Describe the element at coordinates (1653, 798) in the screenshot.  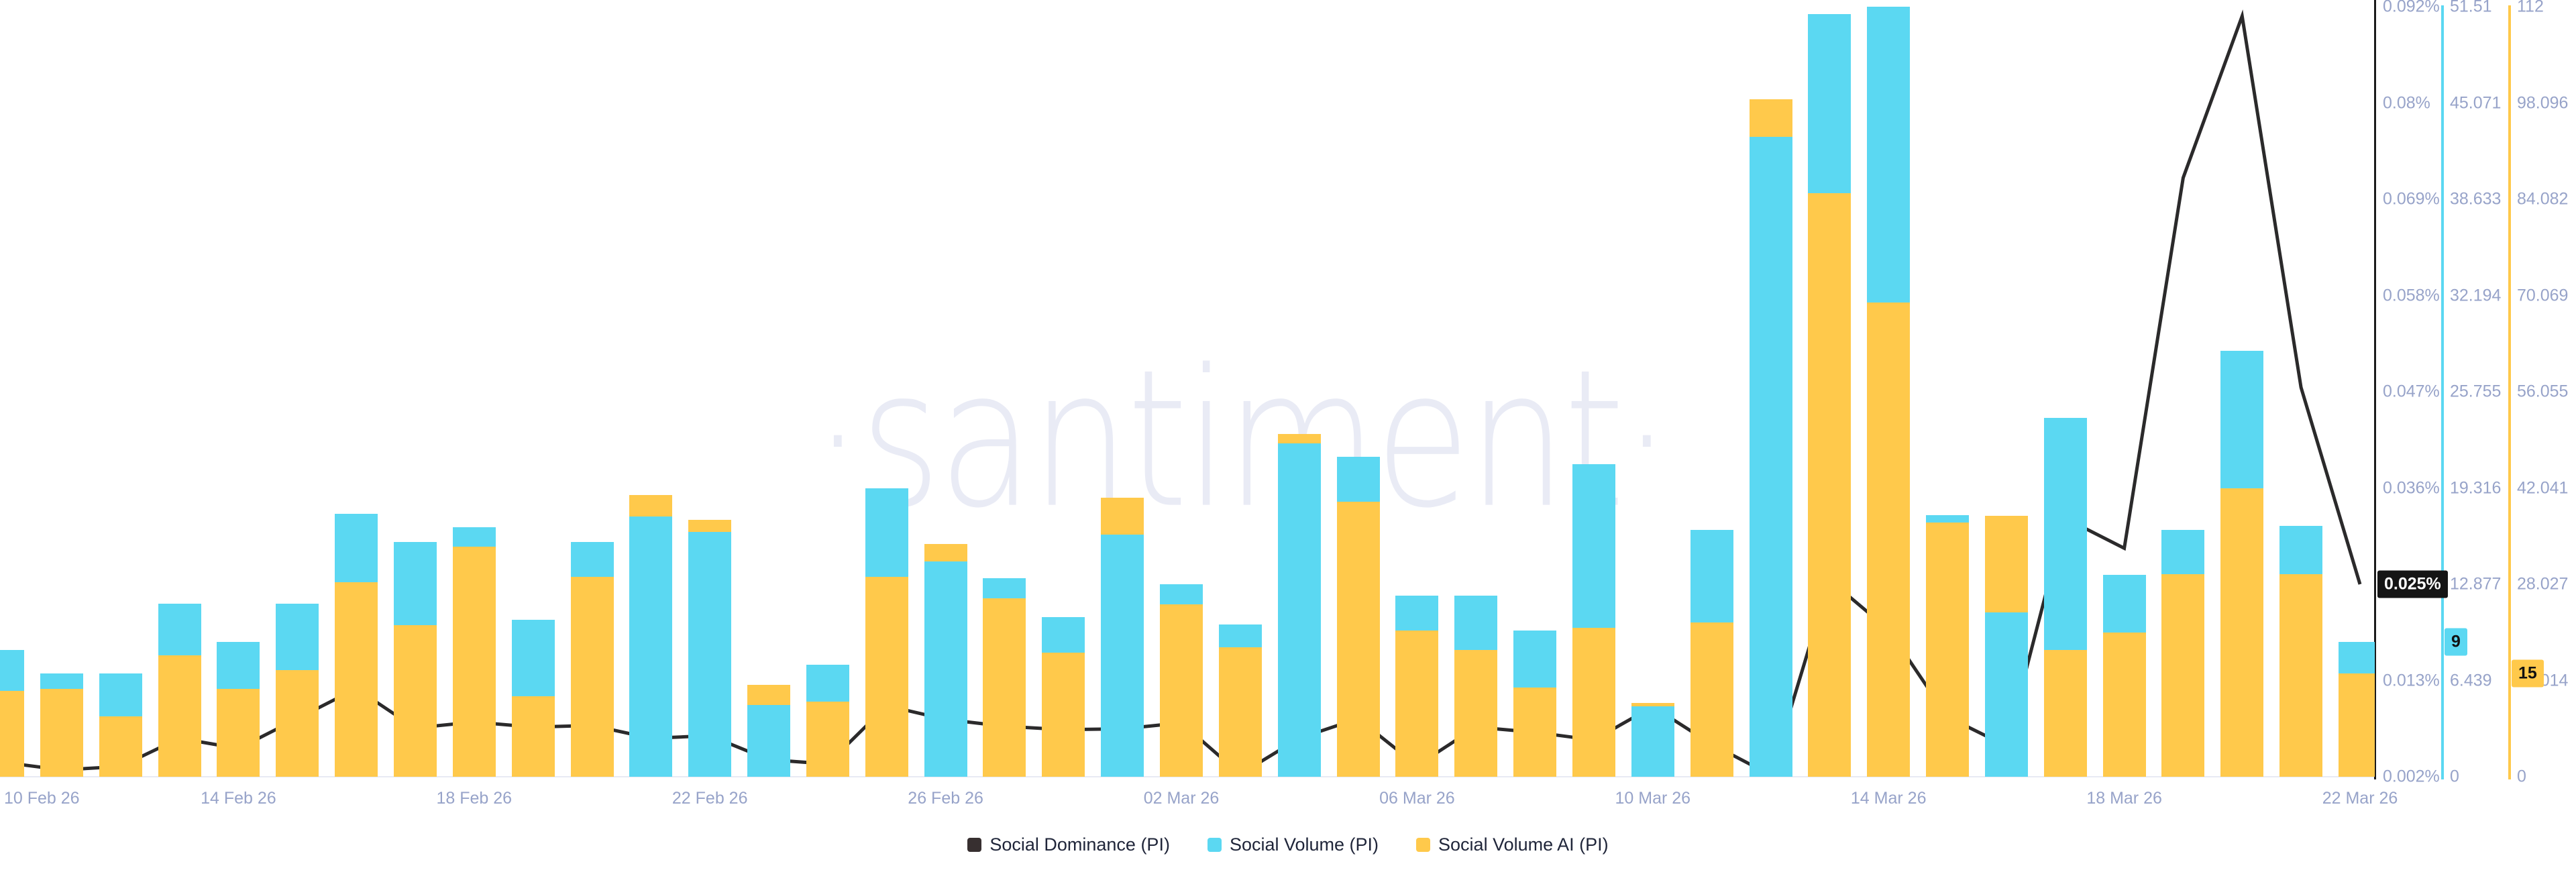
I see `x-tick-label: 10 Mar 26` at that location.